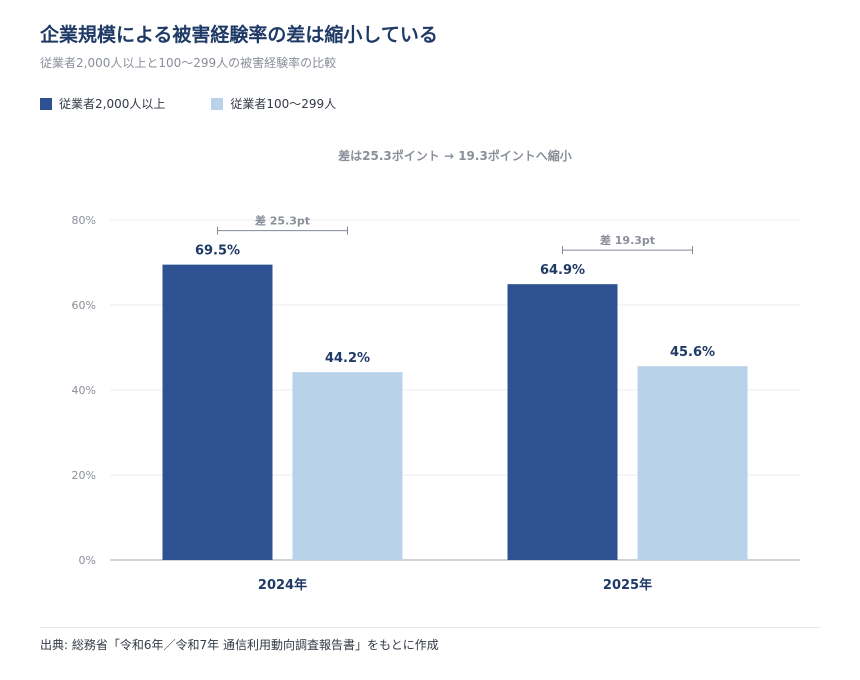 The height and width of the screenshot is (680, 860). I want to click on data-label: 45.6%, so click(692, 352).